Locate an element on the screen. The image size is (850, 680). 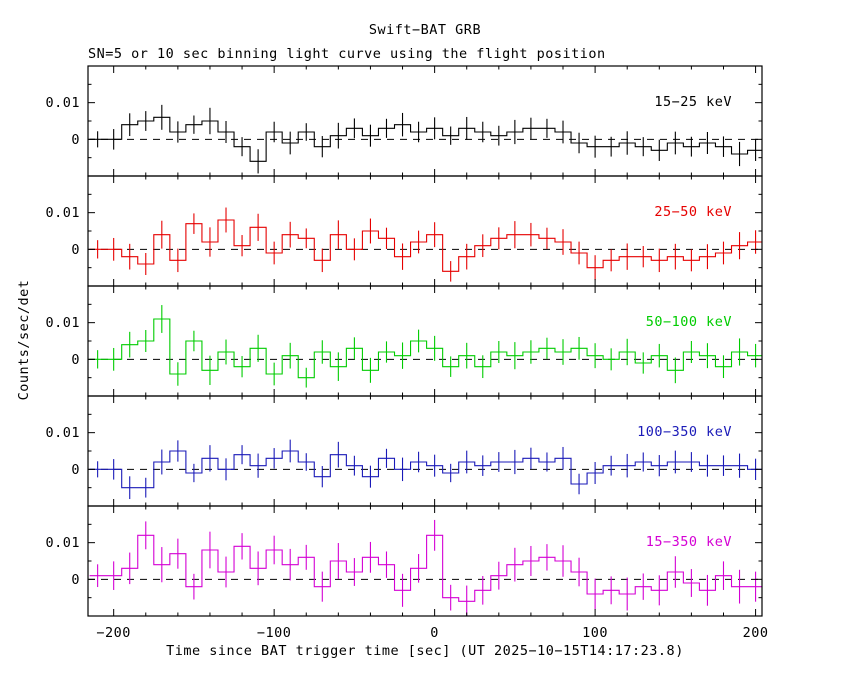
panel-50-100-keV: 0 0.01 50−100 keV is located at coordinates (404, 341).